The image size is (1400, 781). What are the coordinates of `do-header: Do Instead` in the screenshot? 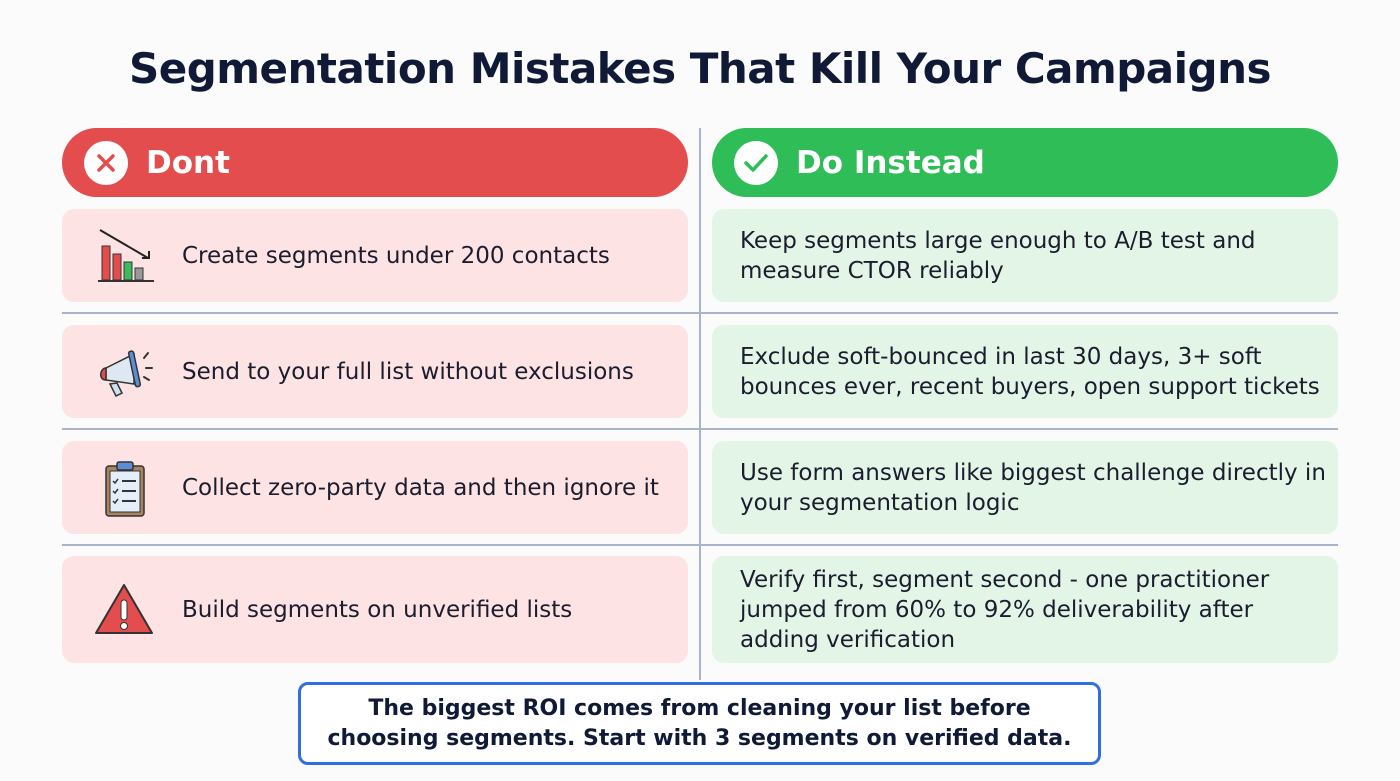 It's located at (1025, 162).